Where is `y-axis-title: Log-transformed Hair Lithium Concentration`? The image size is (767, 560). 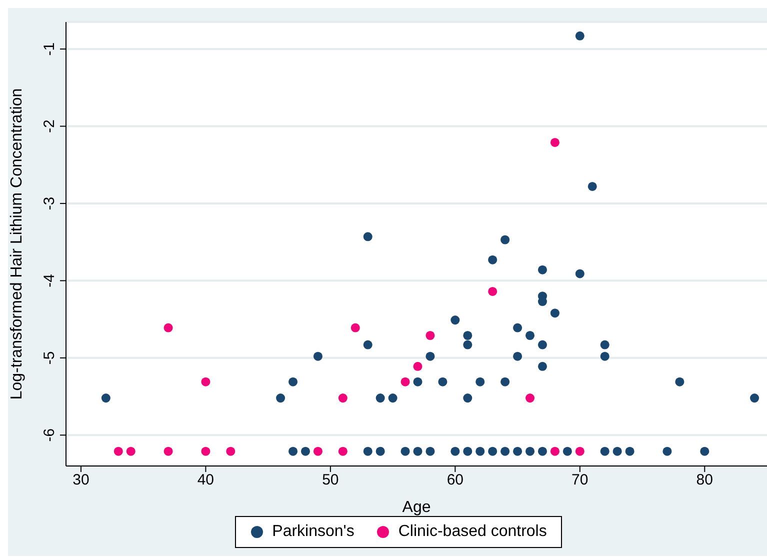
y-axis-title: Log-transformed Hair Lithium Concentration is located at coordinates (17, 244).